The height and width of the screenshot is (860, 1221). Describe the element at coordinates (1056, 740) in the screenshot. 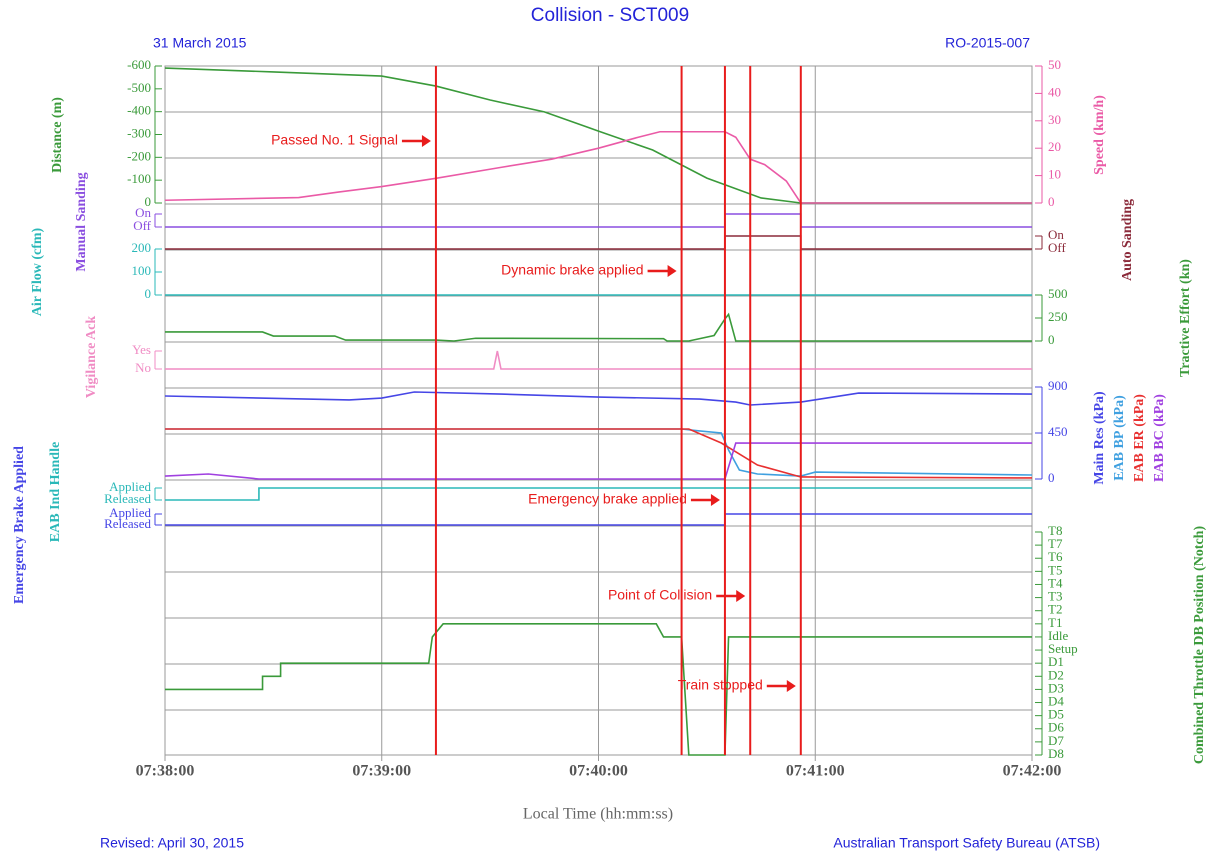

I see `y-tick-label: D7` at that location.